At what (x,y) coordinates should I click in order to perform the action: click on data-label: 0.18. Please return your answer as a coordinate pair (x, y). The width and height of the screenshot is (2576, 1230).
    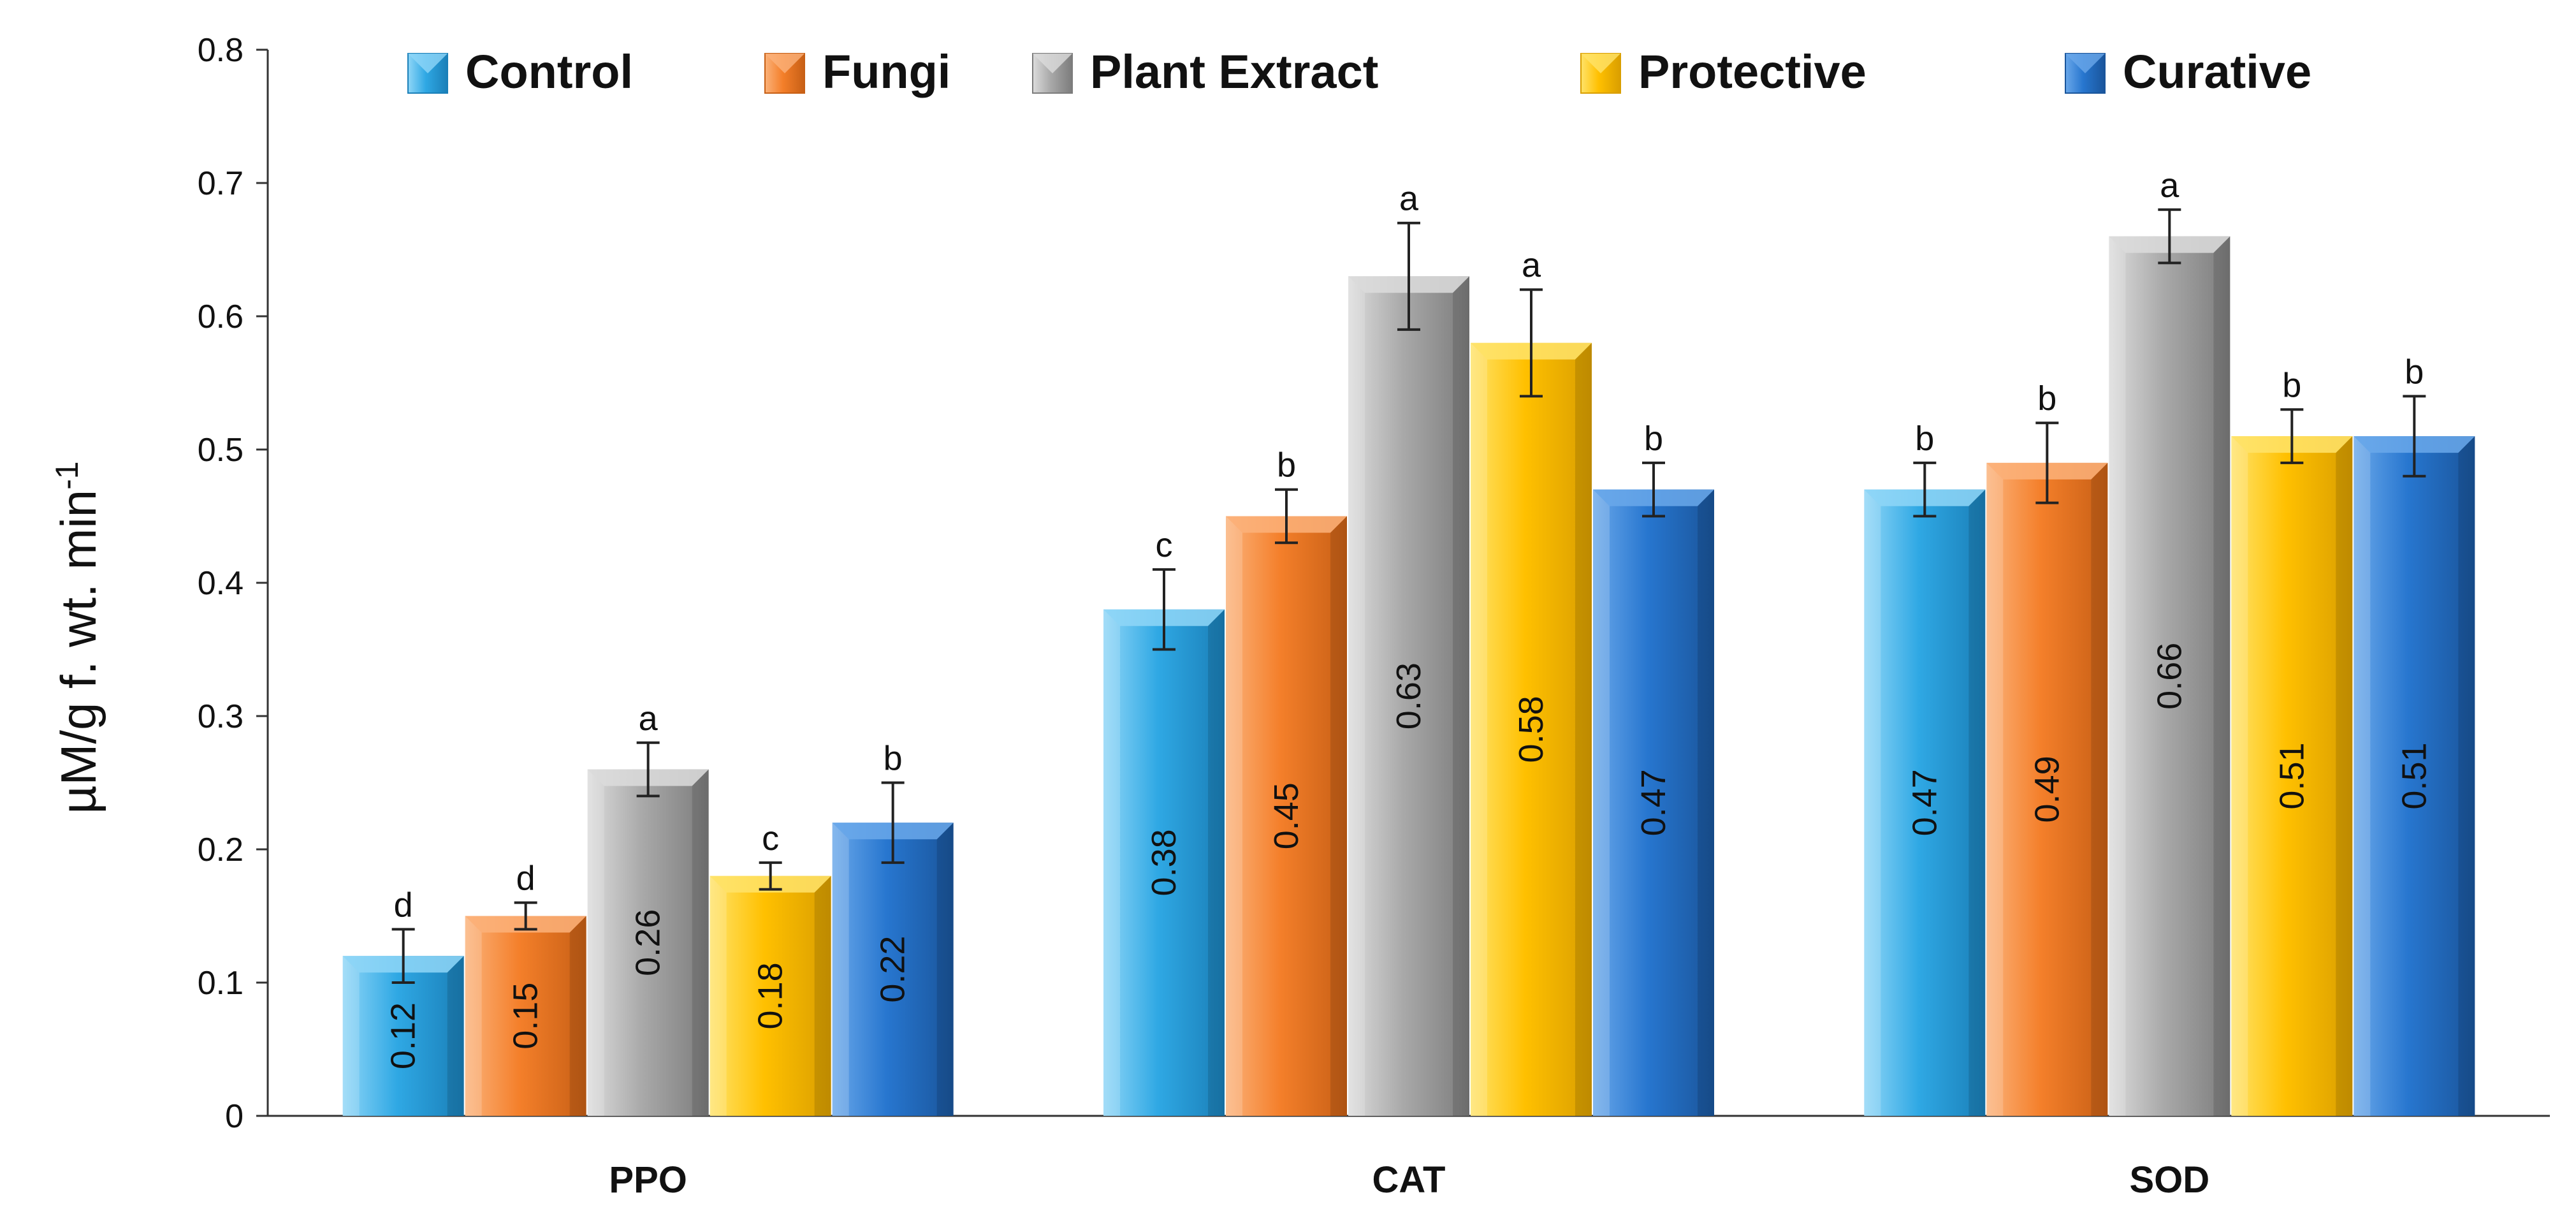
    Looking at the image, I should click on (771, 996).